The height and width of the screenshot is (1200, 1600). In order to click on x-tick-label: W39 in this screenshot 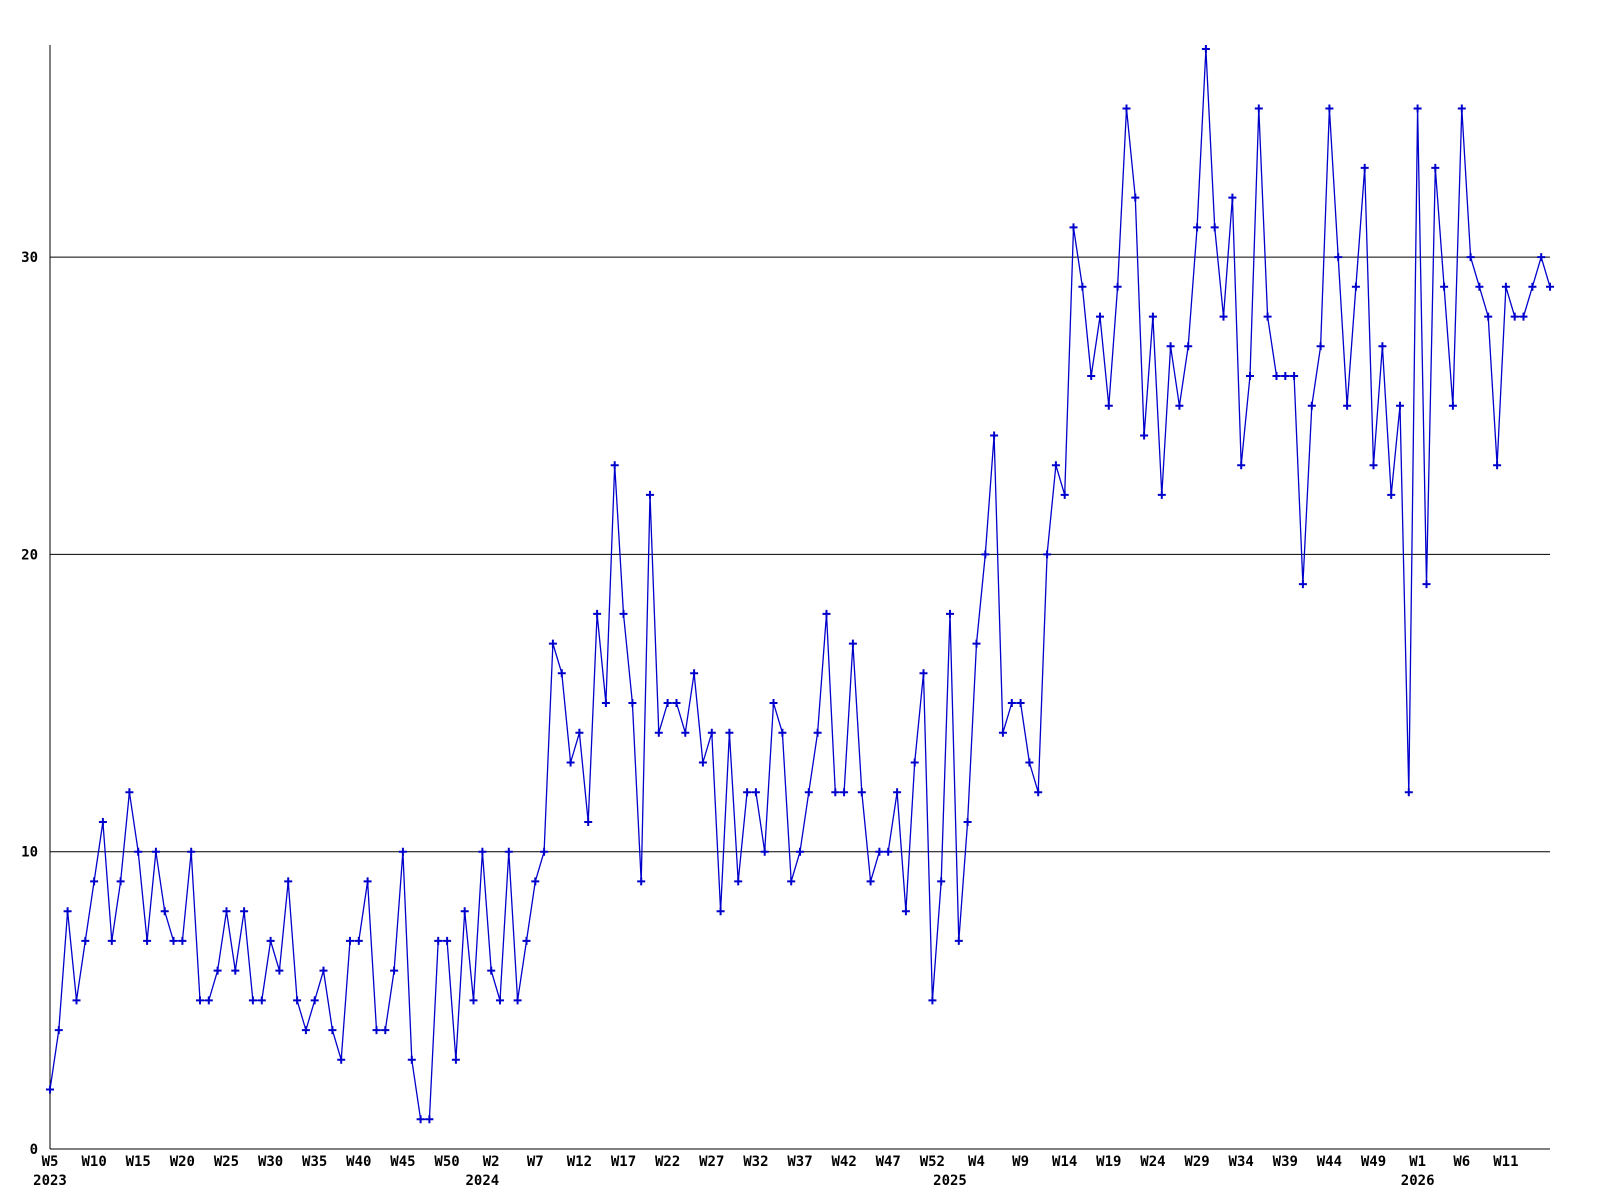, I will do `click(1285, 1162)`.